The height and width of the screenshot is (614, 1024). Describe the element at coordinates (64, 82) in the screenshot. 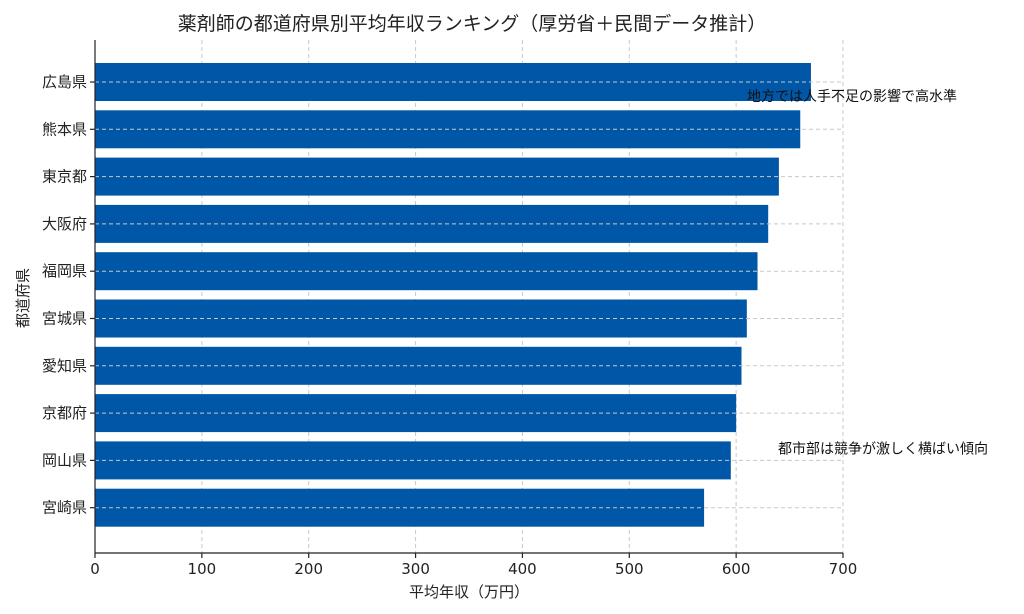

I see `y-tick-label: 広島県` at that location.